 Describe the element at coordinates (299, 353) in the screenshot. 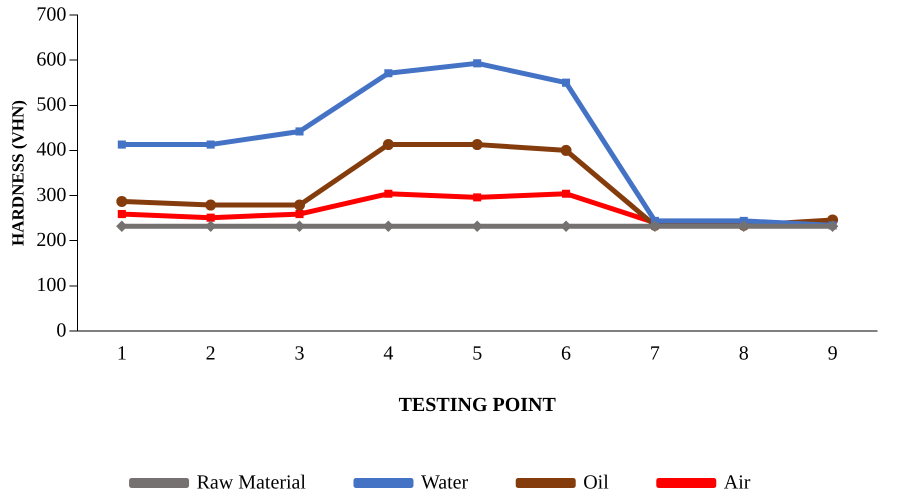

I see `x-tick-label: 3` at that location.